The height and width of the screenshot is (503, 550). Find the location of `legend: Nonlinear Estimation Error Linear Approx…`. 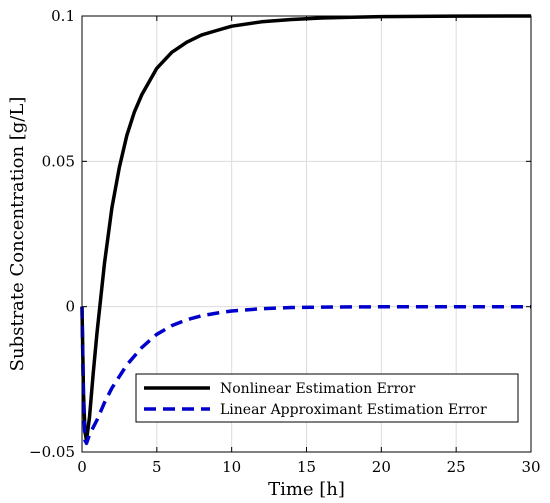

legend: Nonlinear Estimation Error Linear Approx… is located at coordinates (327, 398).